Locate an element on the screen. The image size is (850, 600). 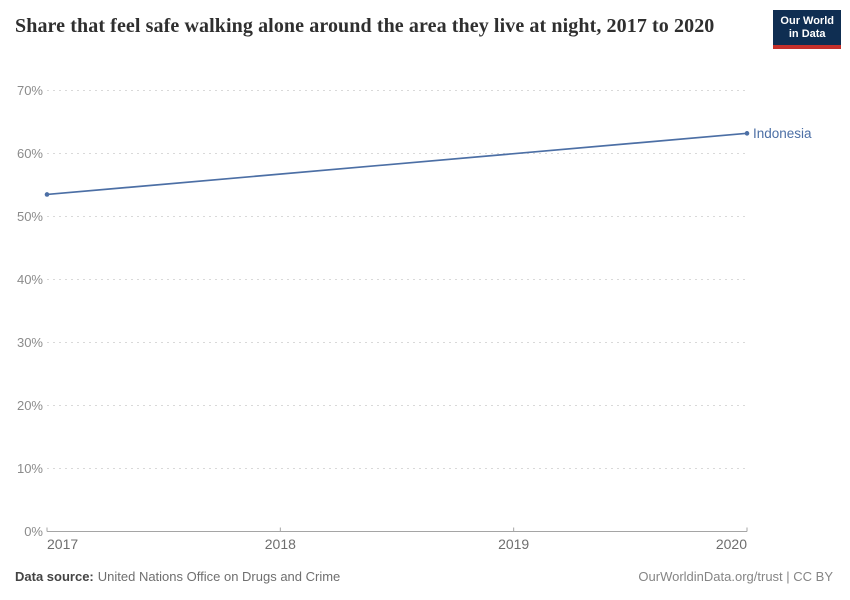
owid-logo-line2: in Data is located at coordinates (807, 34).